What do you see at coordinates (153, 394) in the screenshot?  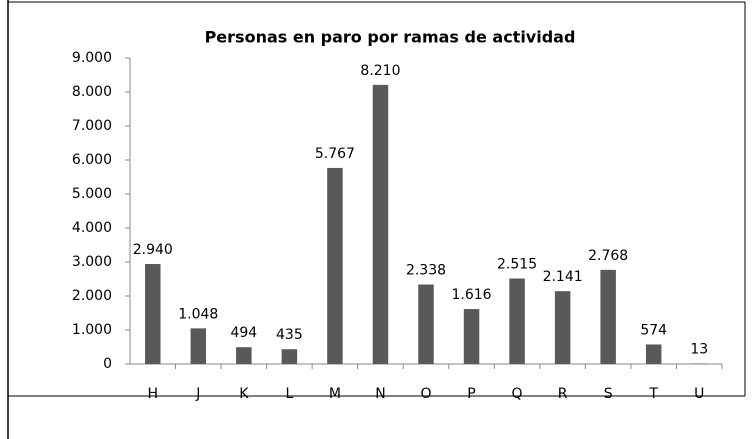 I see `x-tick-label: H` at bounding box center [153, 394].